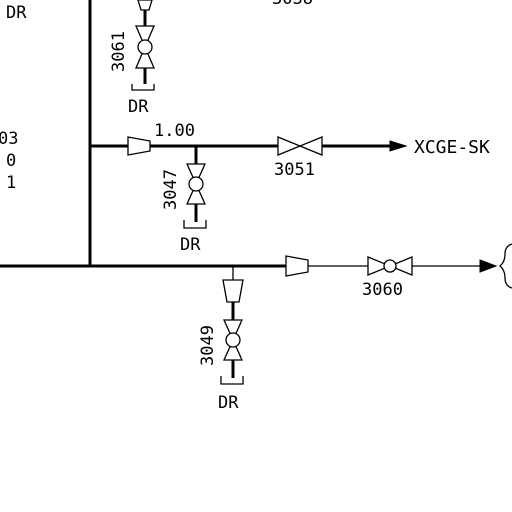  I want to click on label-valve-3051: 3051, so click(294, 170).